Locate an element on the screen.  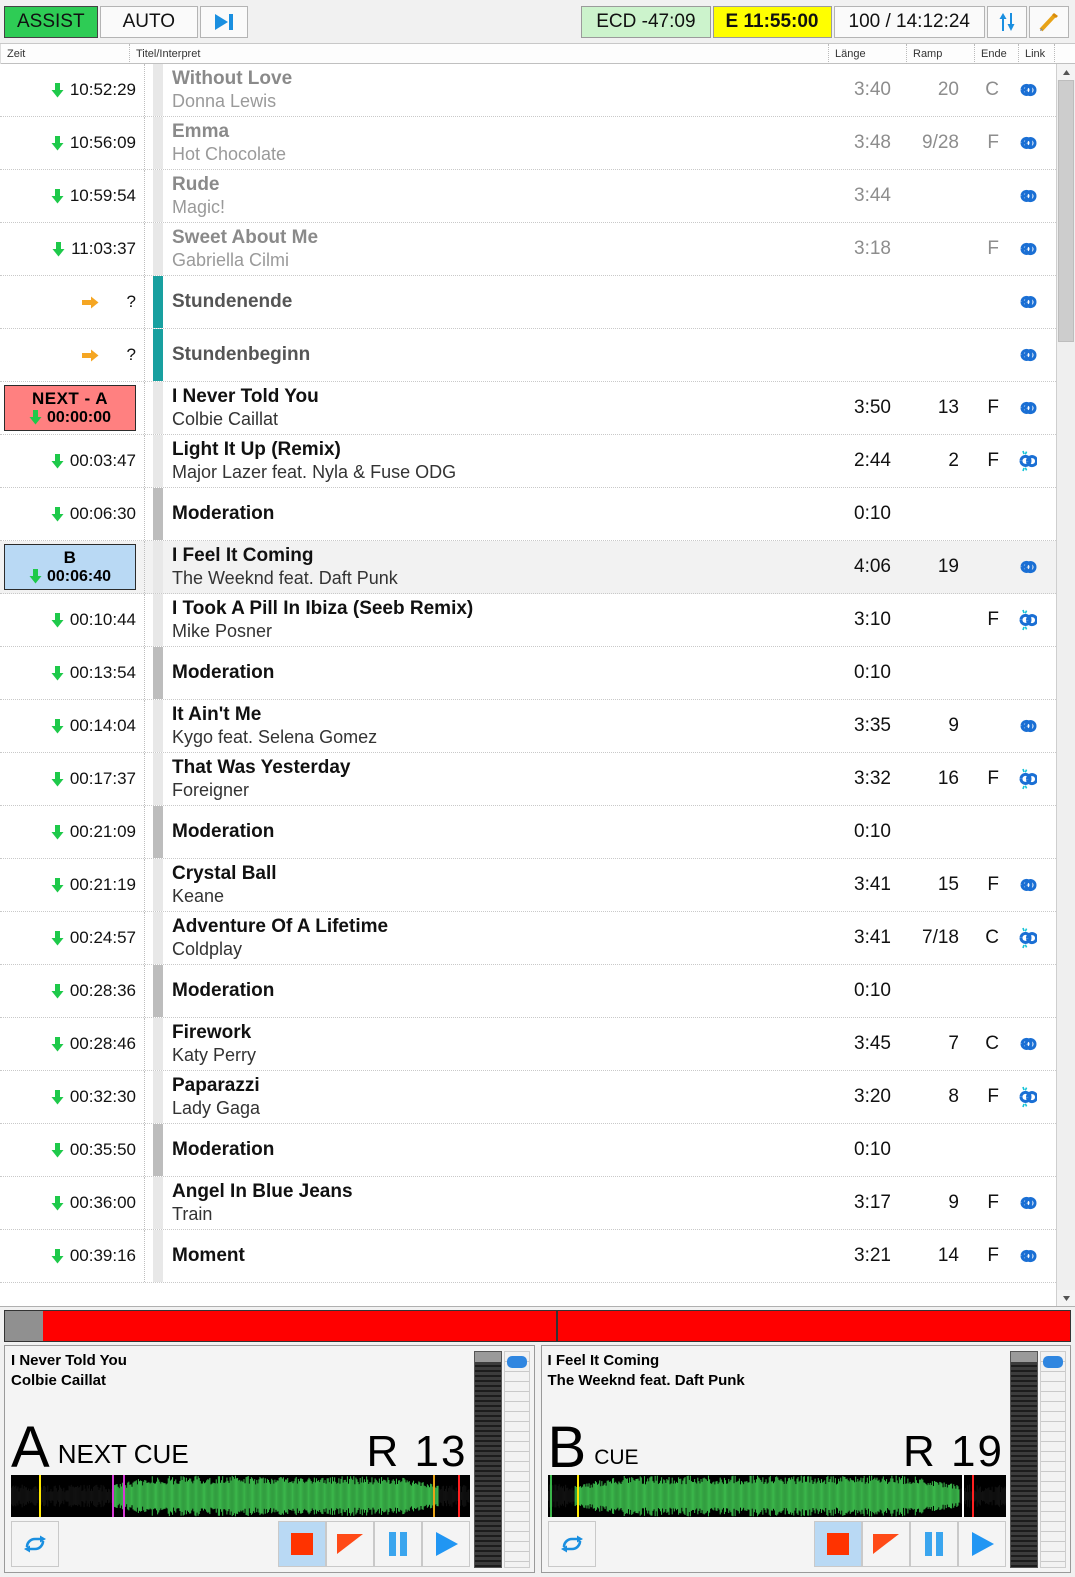
sort-button is located at coordinates (1007, 21).